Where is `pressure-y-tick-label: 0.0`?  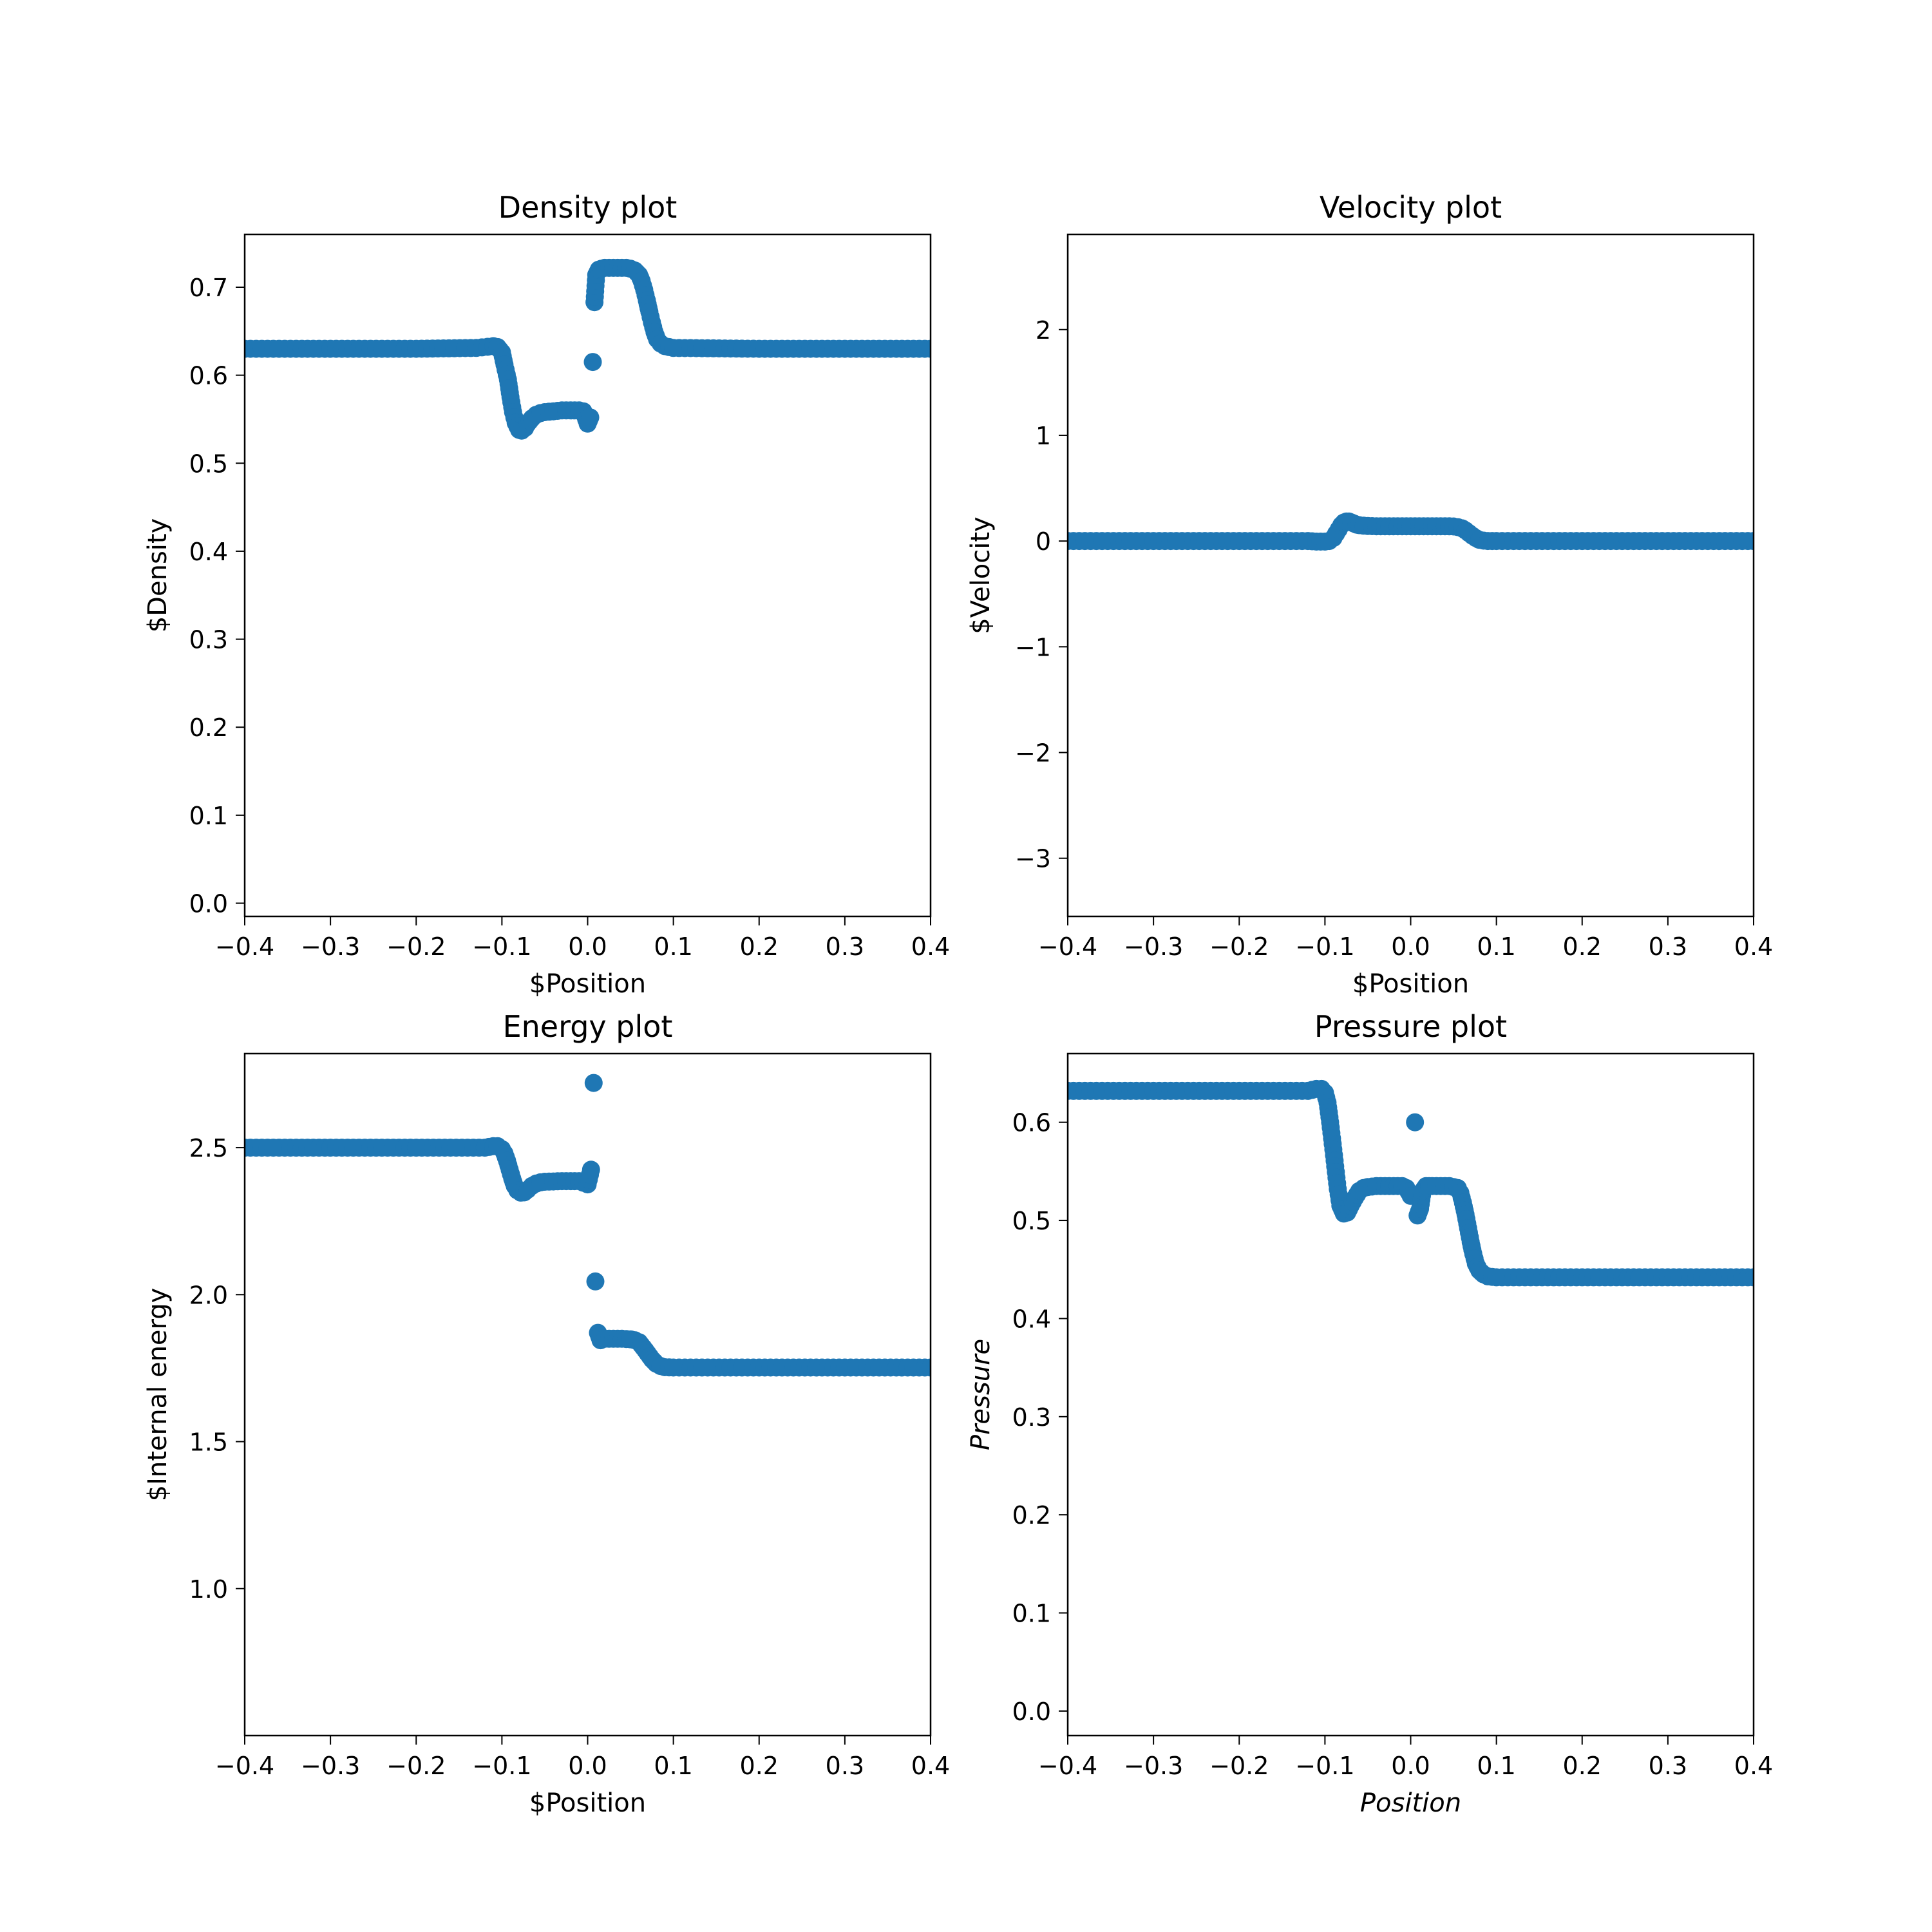 pressure-y-tick-label: 0.0 is located at coordinates (1031, 1712).